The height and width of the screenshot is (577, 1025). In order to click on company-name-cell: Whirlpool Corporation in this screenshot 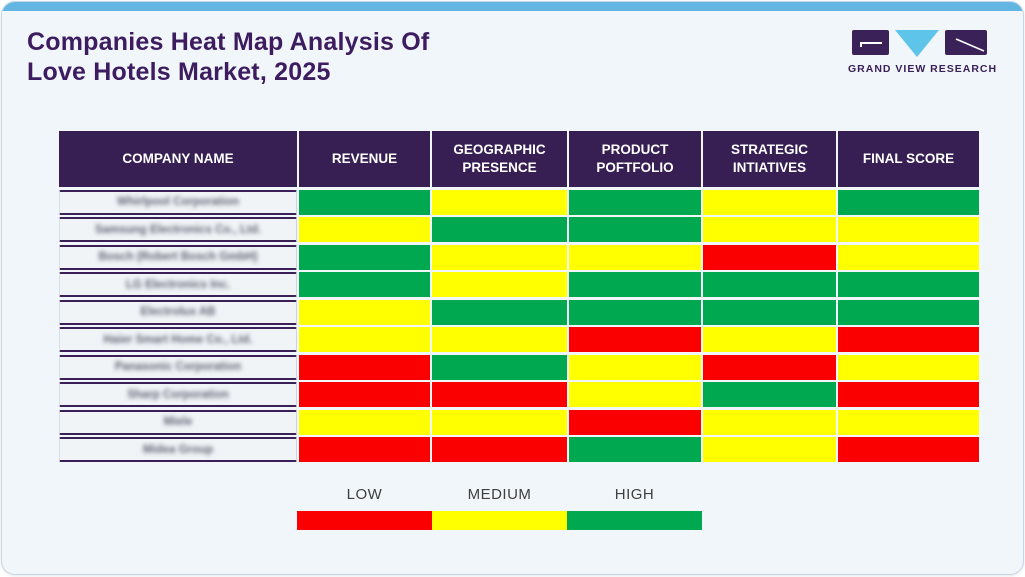, I will do `click(178, 202)`.